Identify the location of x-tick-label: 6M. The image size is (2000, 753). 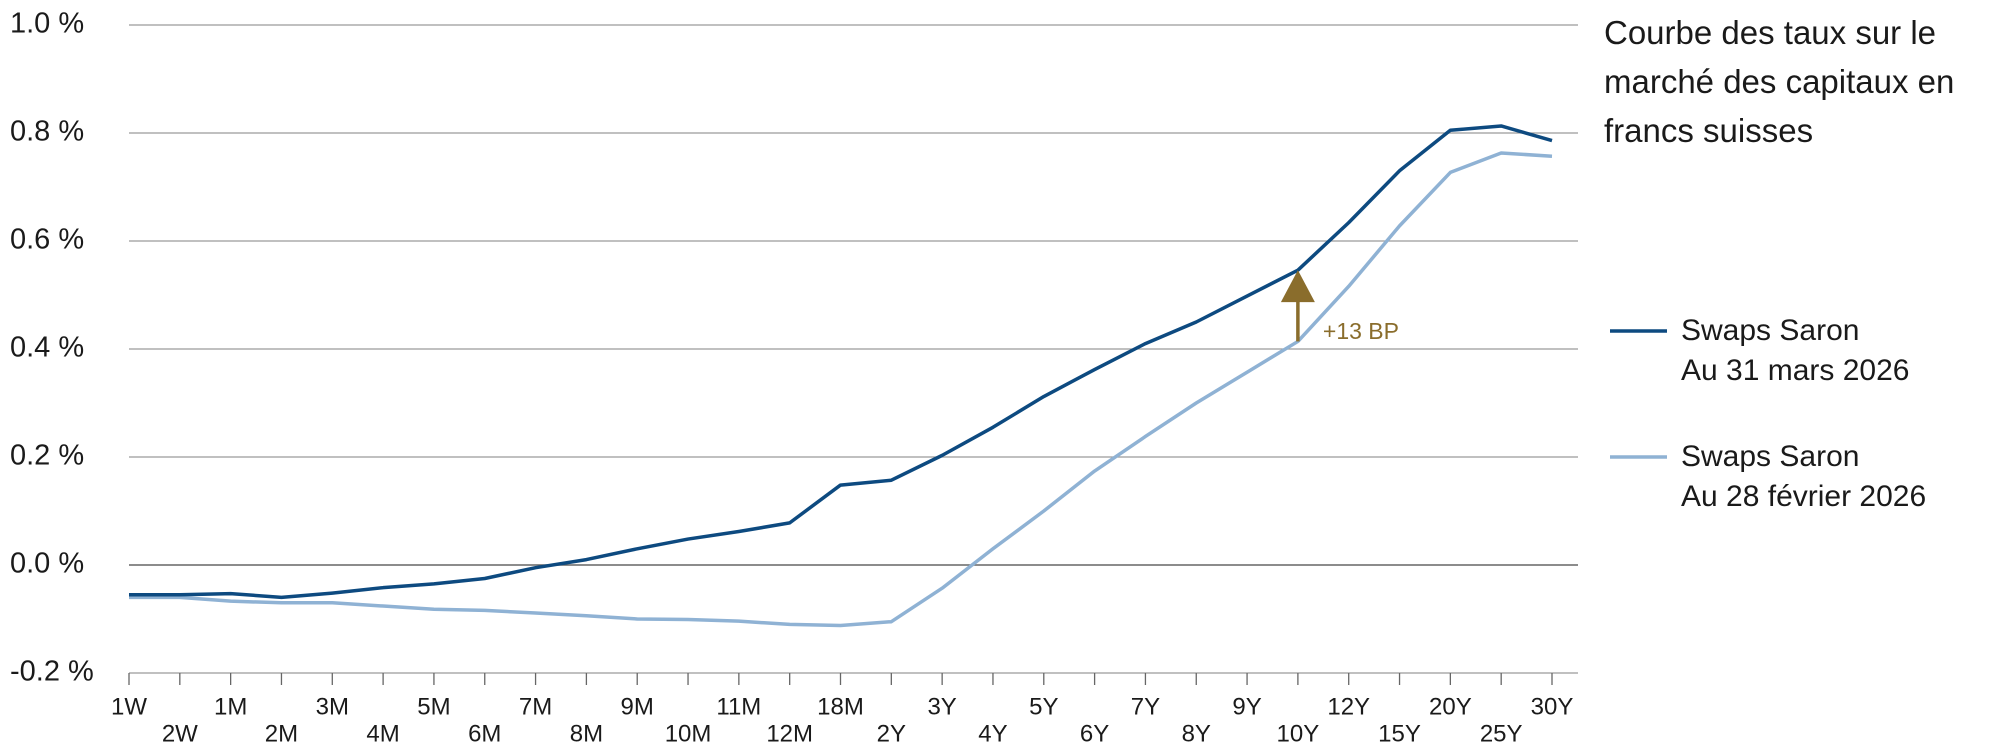
(484, 733).